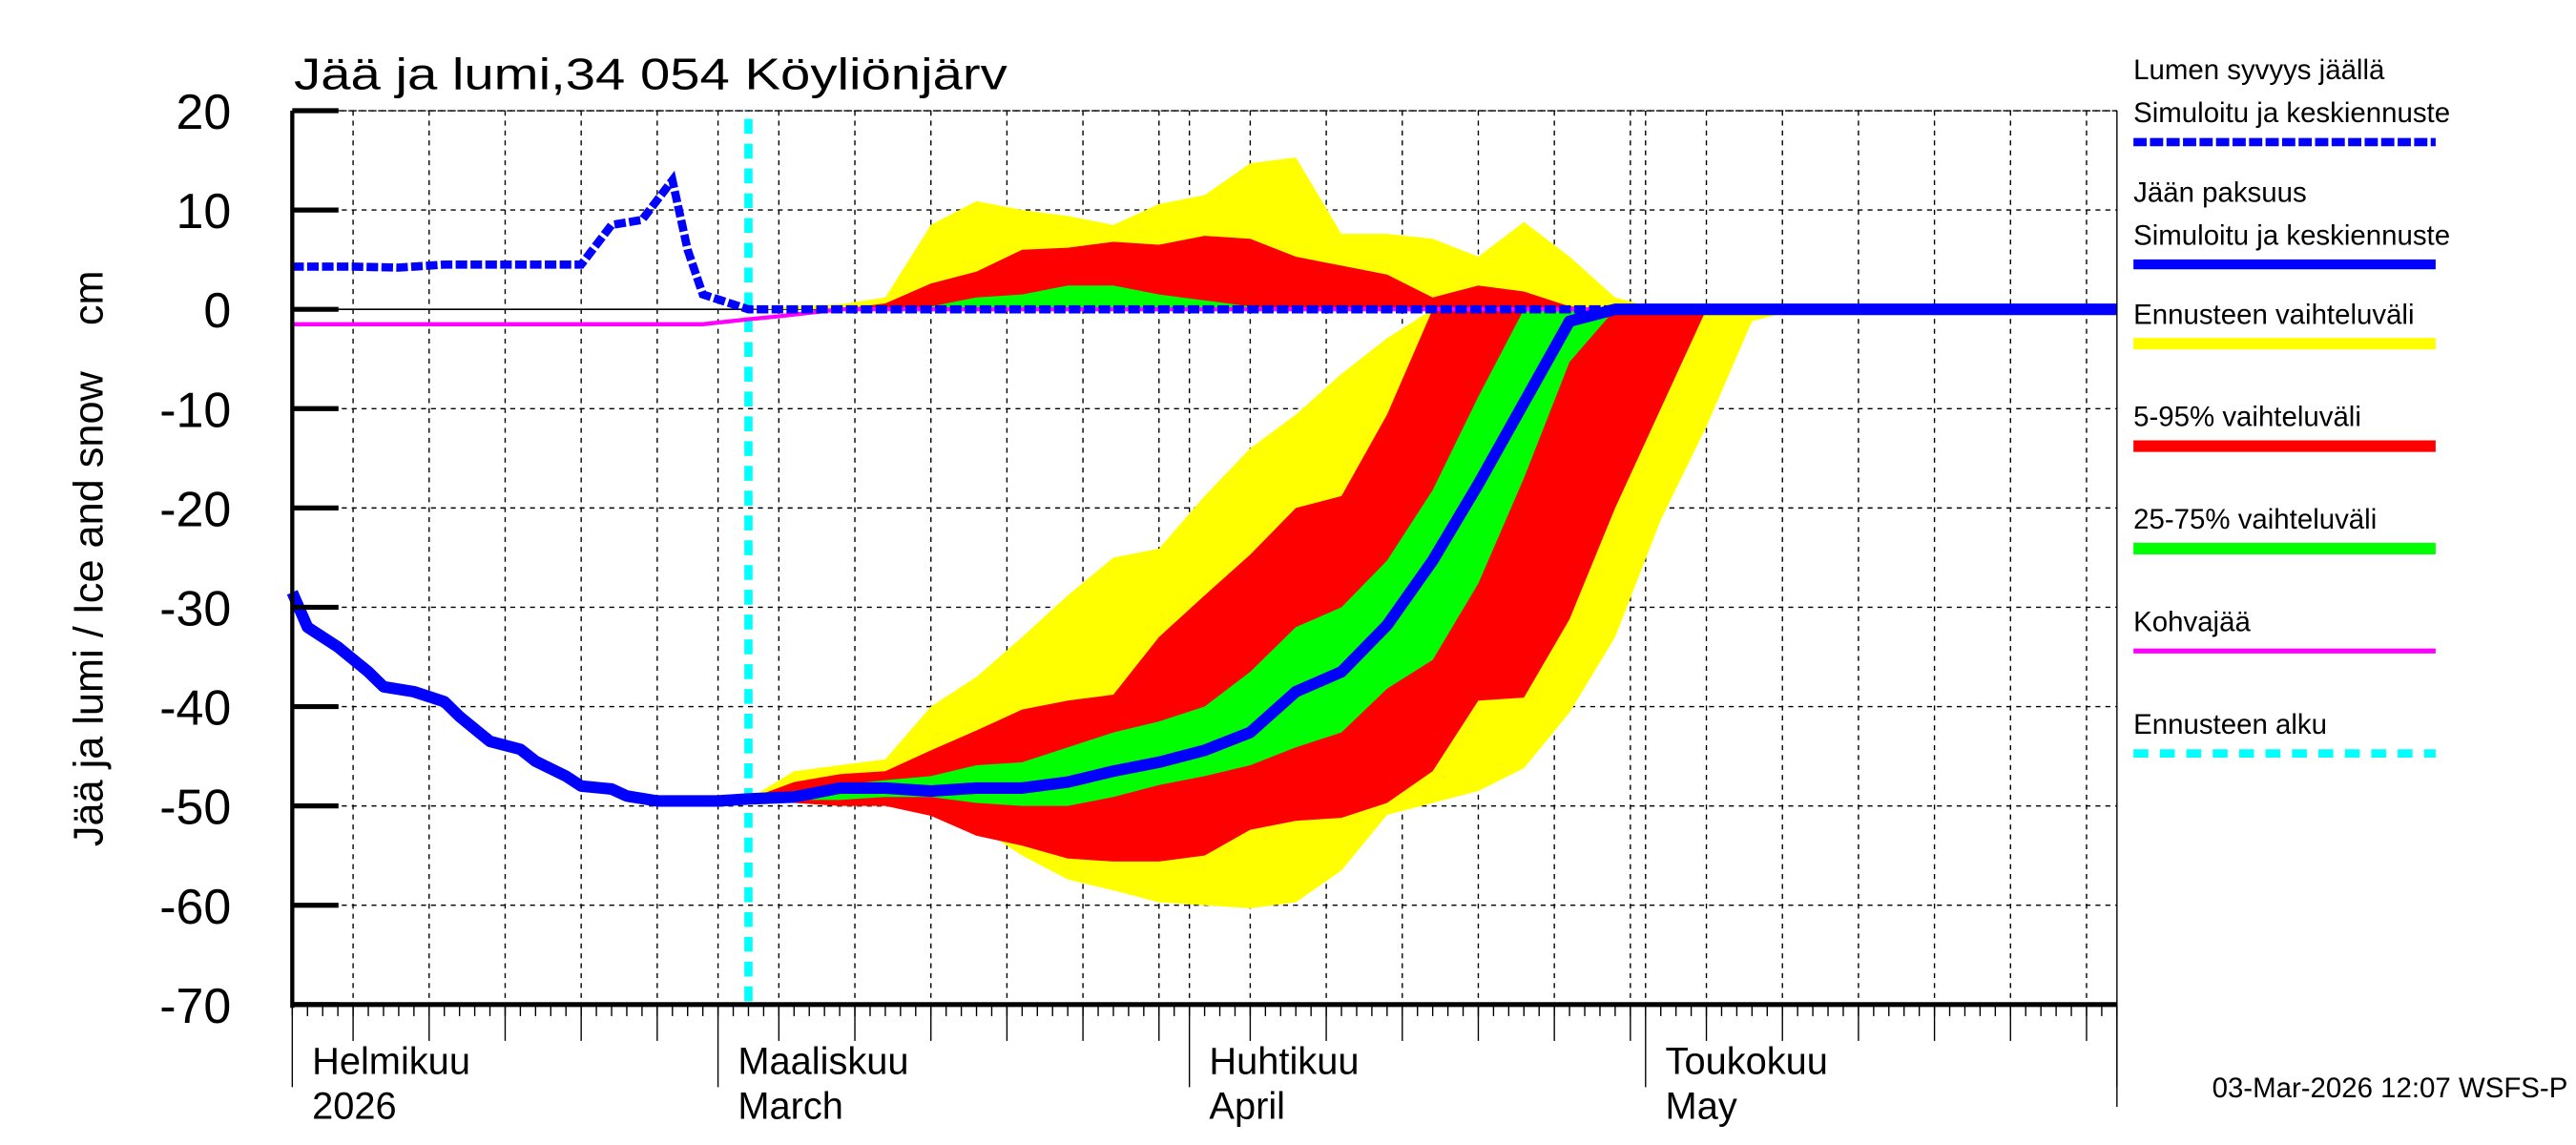 The width and height of the screenshot is (2576, 1145). What do you see at coordinates (195, 410) in the screenshot?
I see `y-tick-label: -10` at bounding box center [195, 410].